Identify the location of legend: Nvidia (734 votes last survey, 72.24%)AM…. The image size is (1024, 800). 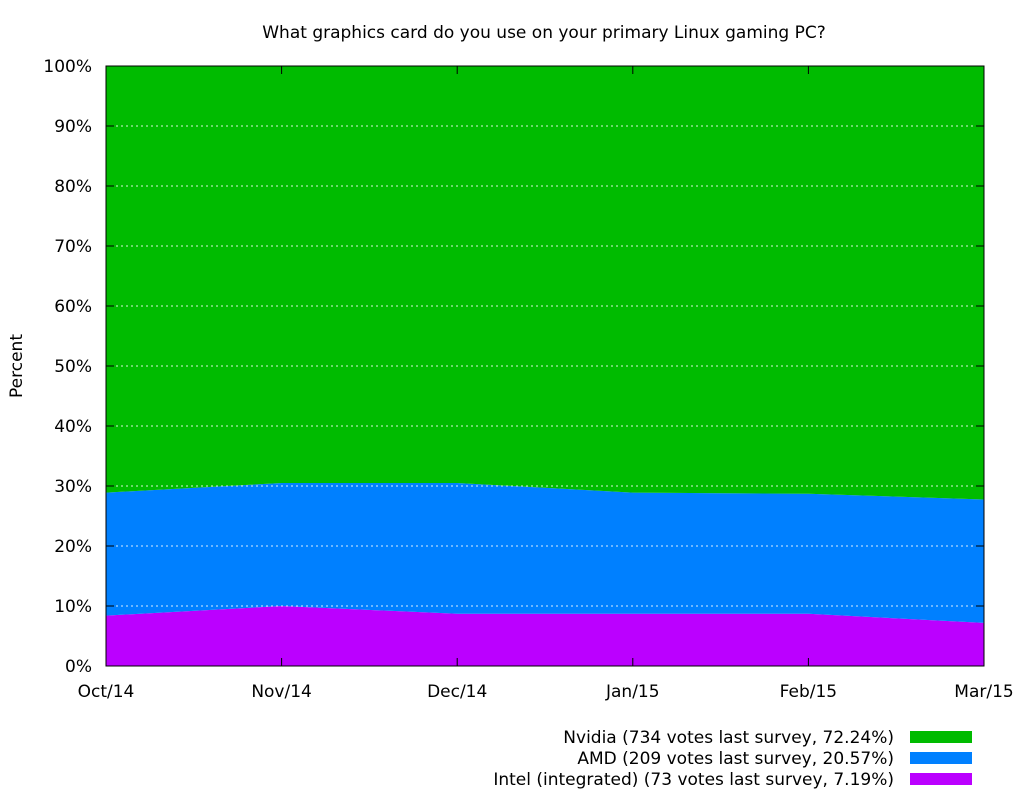
(732, 759).